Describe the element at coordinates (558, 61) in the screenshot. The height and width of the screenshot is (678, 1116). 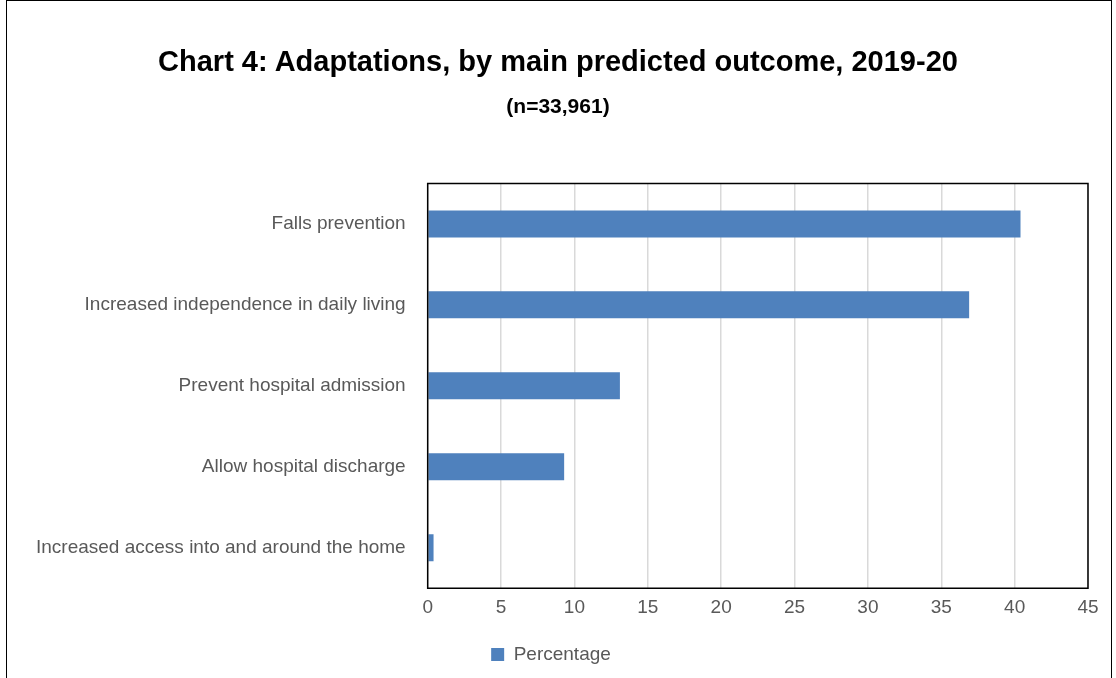
I see `chart-title: Chart 4: Adaptations, by main predicted outcome, 2019-20` at that location.